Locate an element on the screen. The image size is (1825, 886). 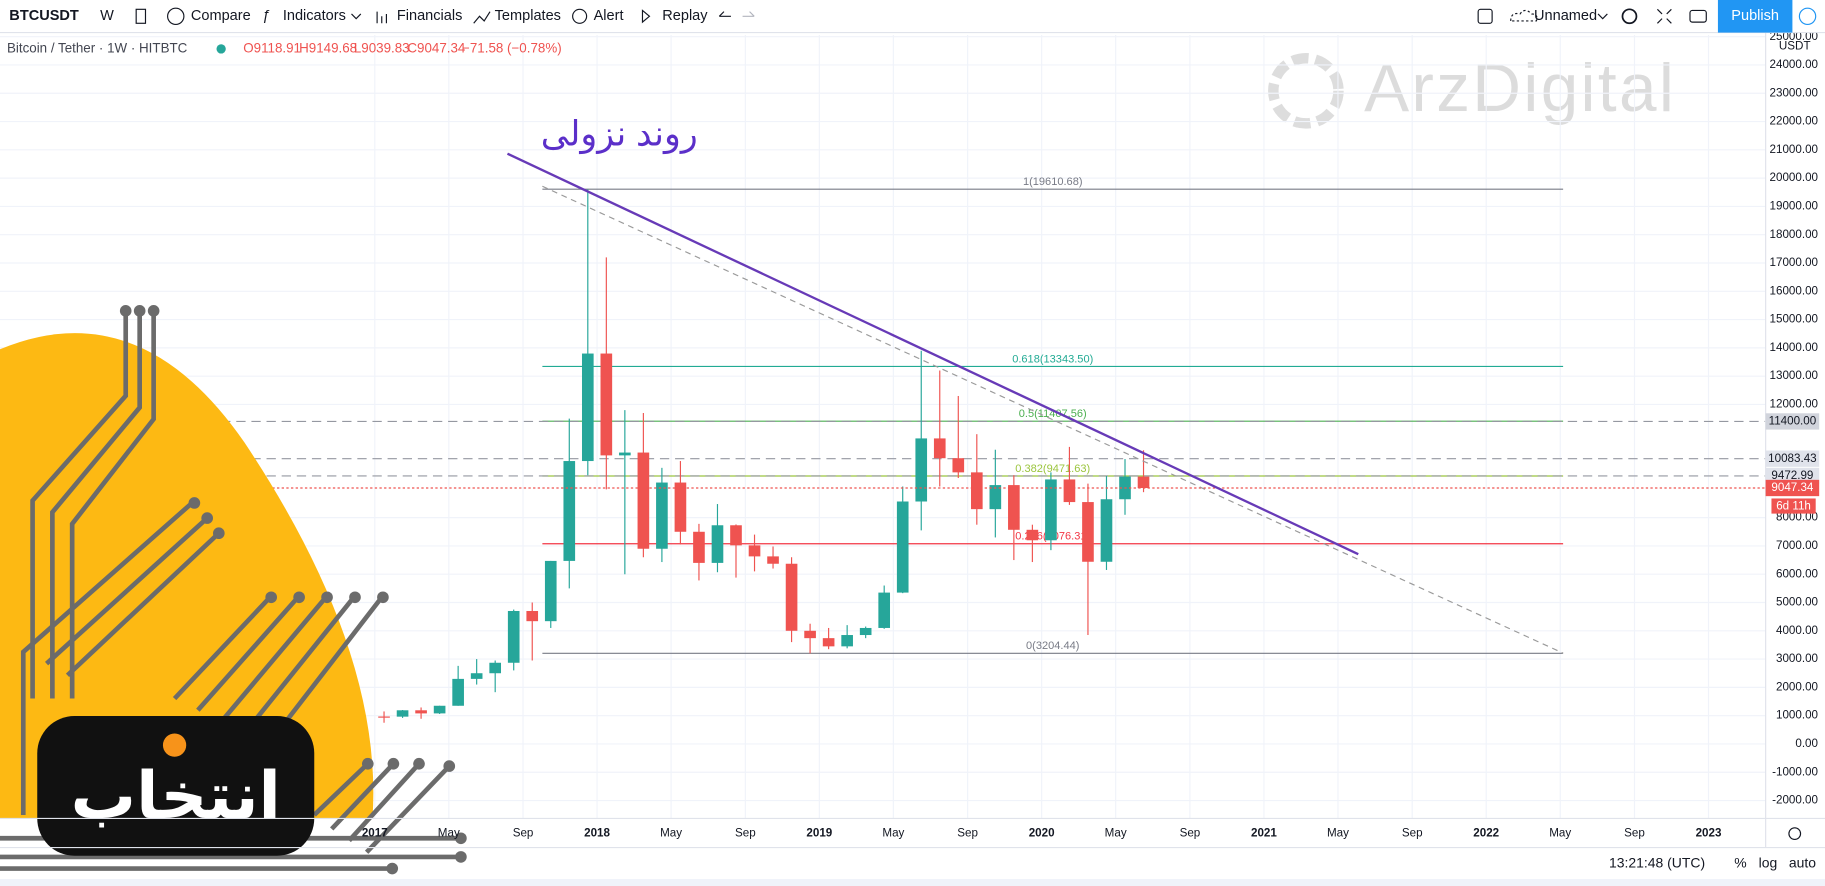
price-tag-label: 9472.99 is located at coordinates (1792, 475).